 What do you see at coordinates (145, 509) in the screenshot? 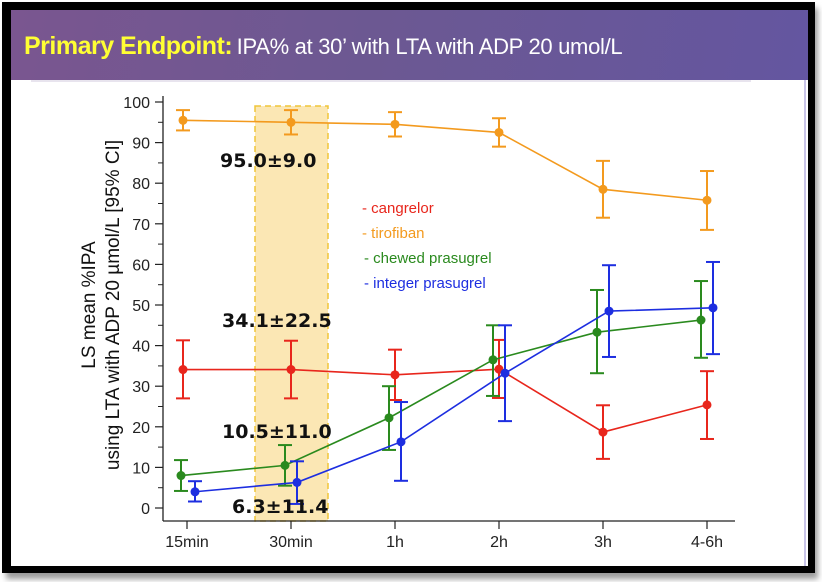
I see `y-tick-label: 0` at bounding box center [145, 509].